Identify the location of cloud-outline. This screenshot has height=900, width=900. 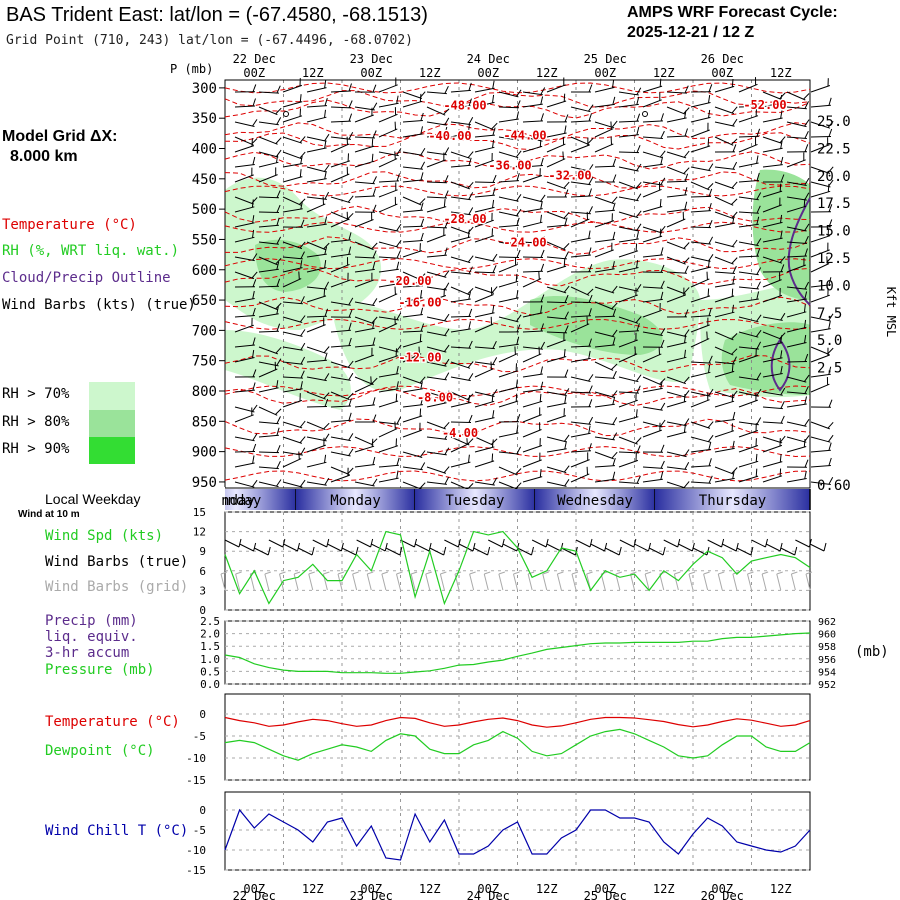
(780, 365).